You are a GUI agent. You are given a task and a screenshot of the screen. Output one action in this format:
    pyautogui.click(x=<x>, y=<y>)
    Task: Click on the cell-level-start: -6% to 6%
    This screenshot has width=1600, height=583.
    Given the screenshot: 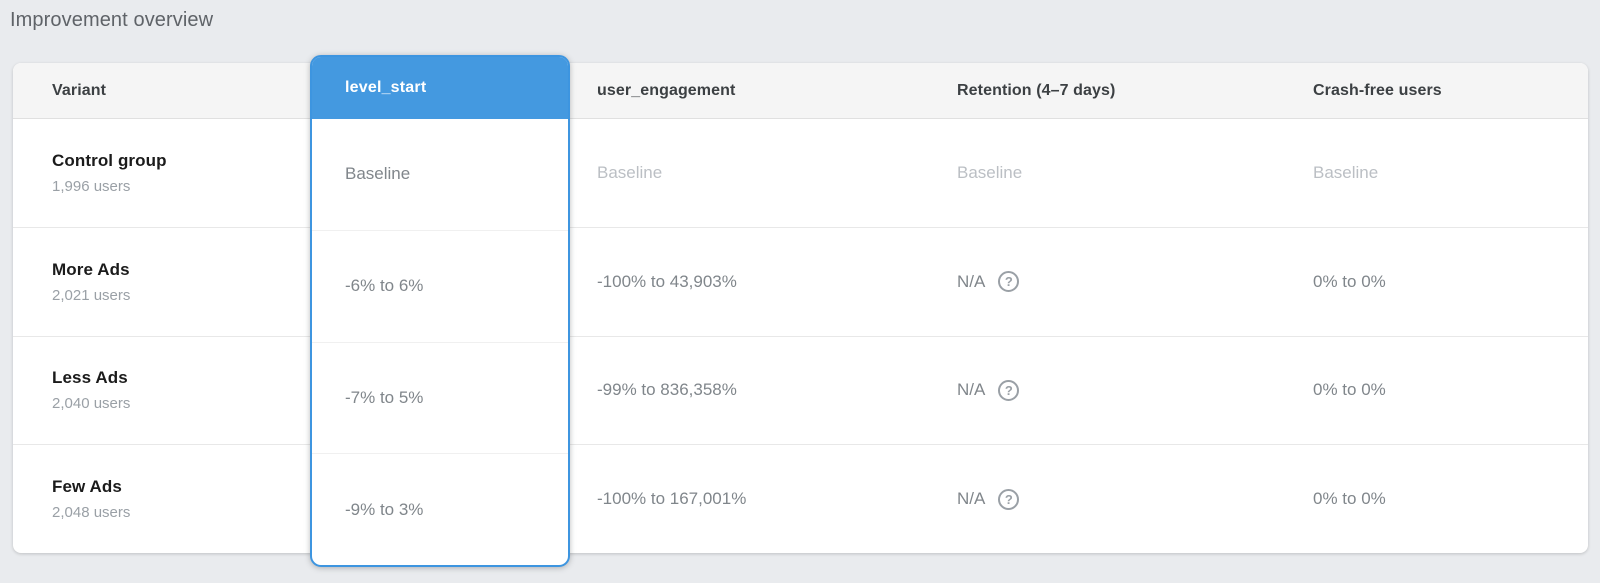 What is the action you would take?
    pyautogui.click(x=440, y=285)
    